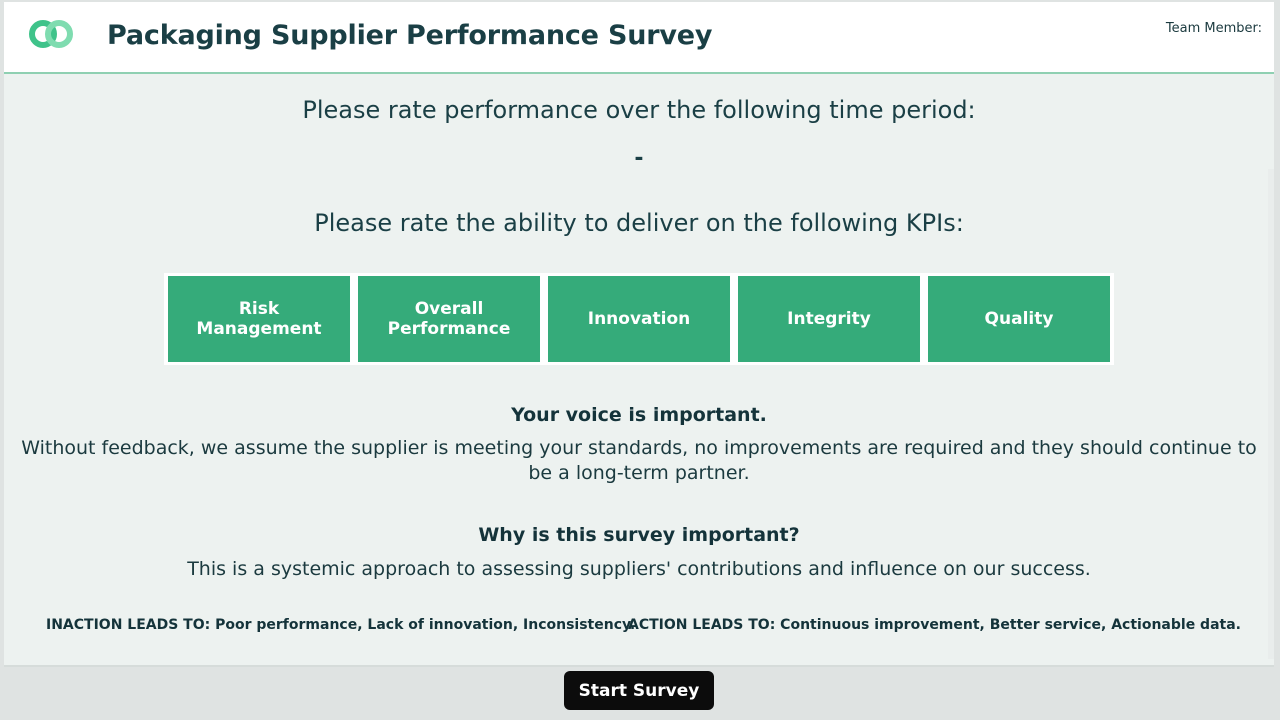  I want to click on kpi-tile-risk-management: Risk Management, so click(259, 319).